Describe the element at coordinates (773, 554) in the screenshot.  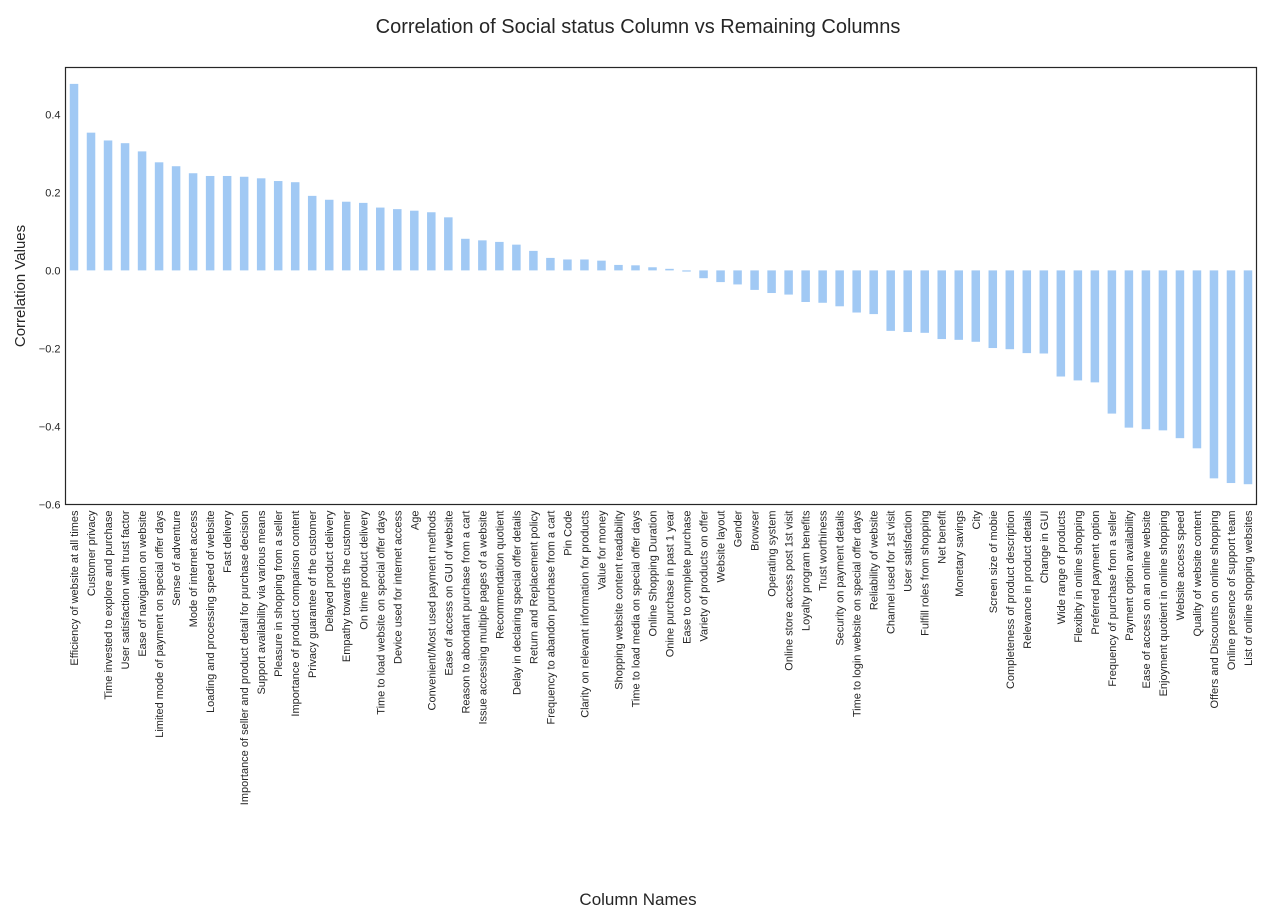
I see `x-tick-label: Operating system` at that location.